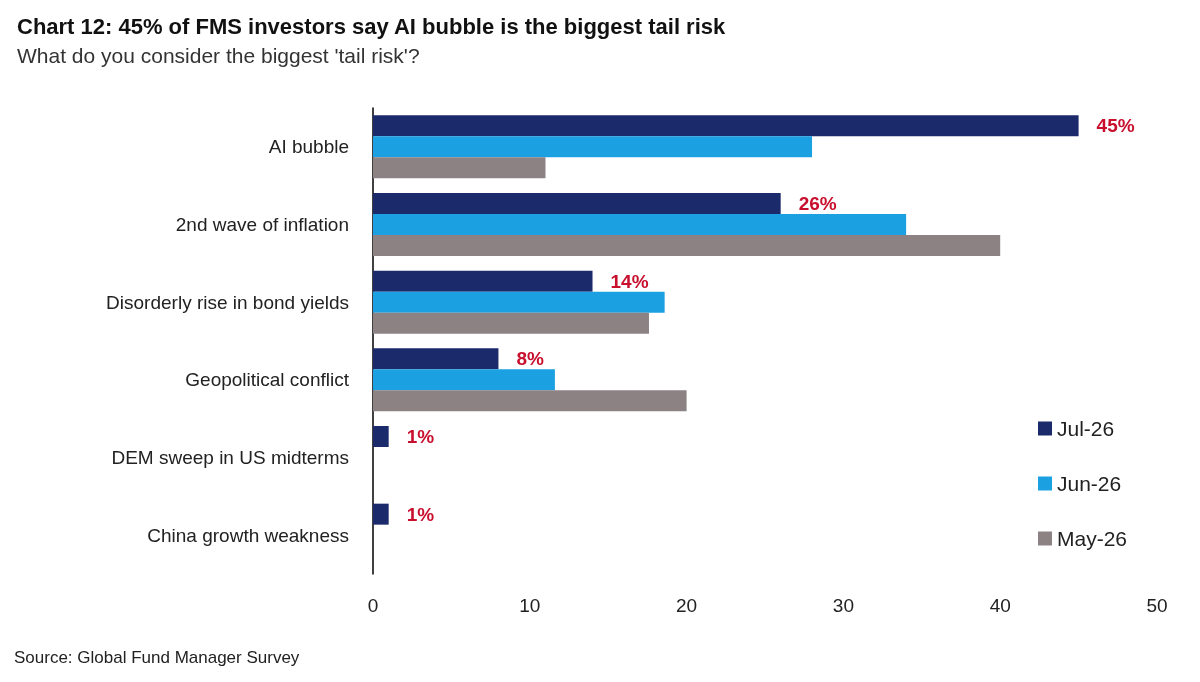  I want to click on y-tick-label: AI bubble, so click(308, 147).